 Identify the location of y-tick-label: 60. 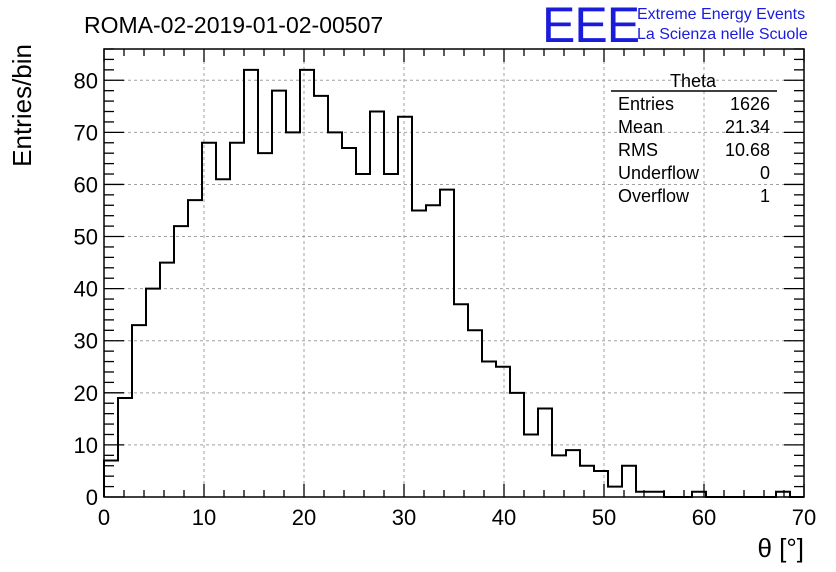
(86, 184).